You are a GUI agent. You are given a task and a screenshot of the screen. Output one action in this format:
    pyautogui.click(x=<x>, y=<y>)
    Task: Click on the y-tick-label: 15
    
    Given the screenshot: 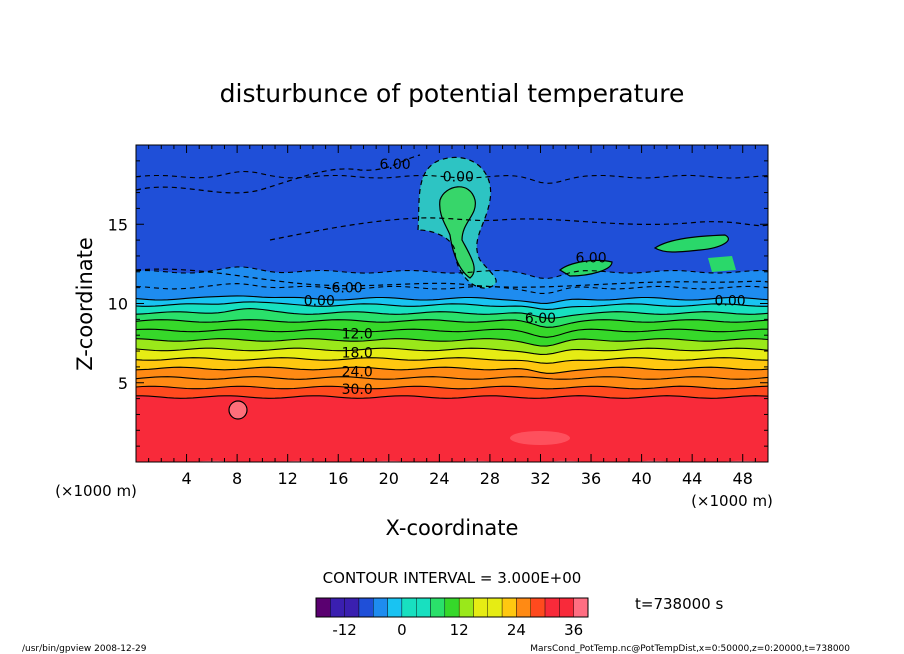 What is the action you would take?
    pyautogui.click(x=118, y=224)
    